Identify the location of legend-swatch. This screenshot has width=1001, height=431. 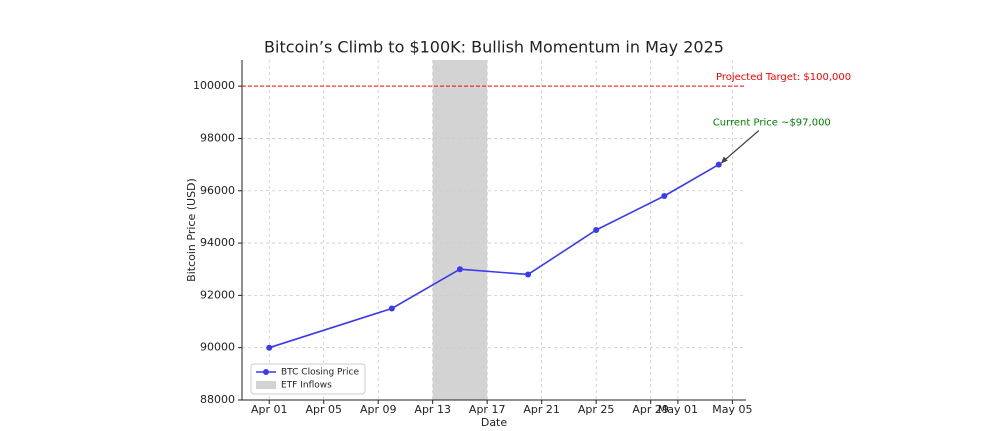
(266, 385).